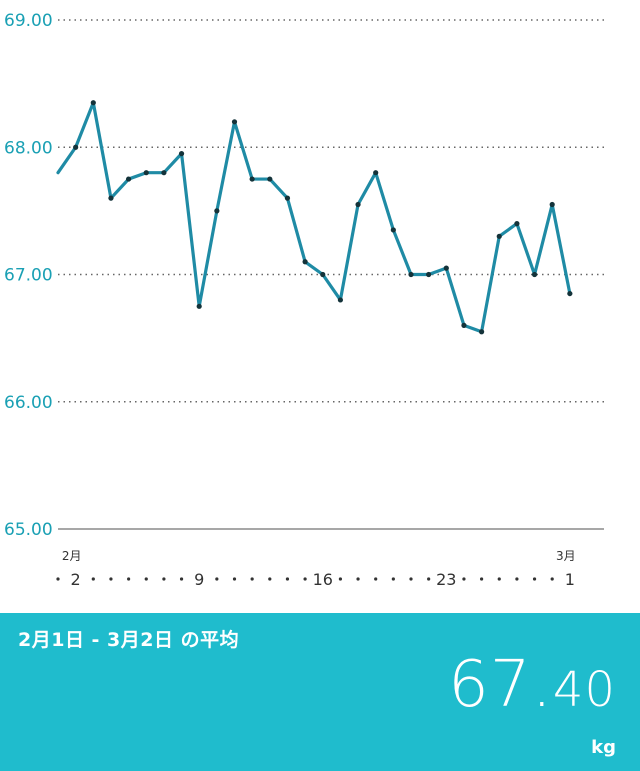 Image resolution: width=640 pixels, height=771 pixels. Describe the element at coordinates (199, 579) in the screenshot. I see `x-tick-label: 9` at that location.